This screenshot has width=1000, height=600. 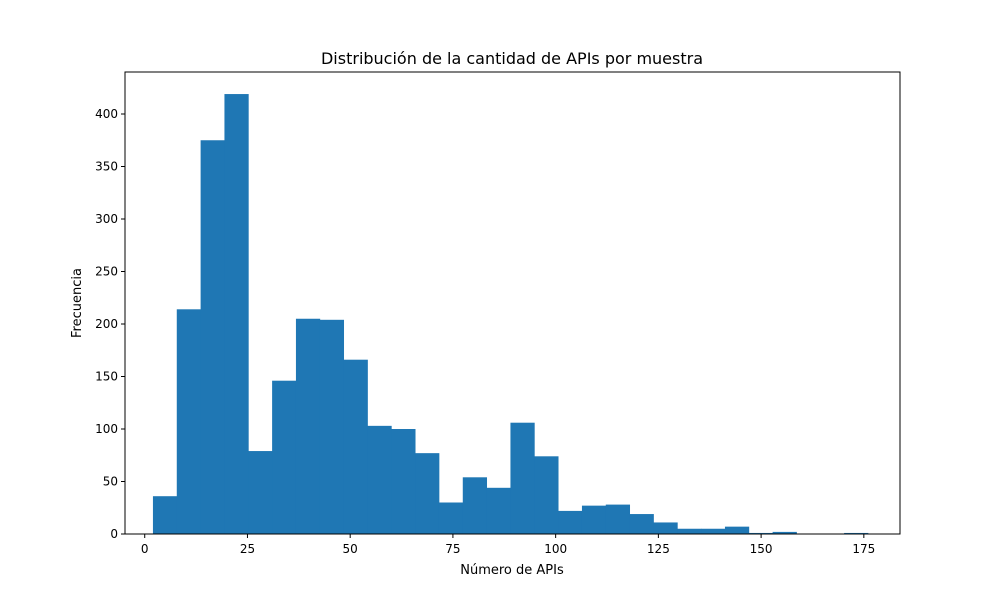 I want to click on x-tick-label: 150, so click(x=761, y=549).